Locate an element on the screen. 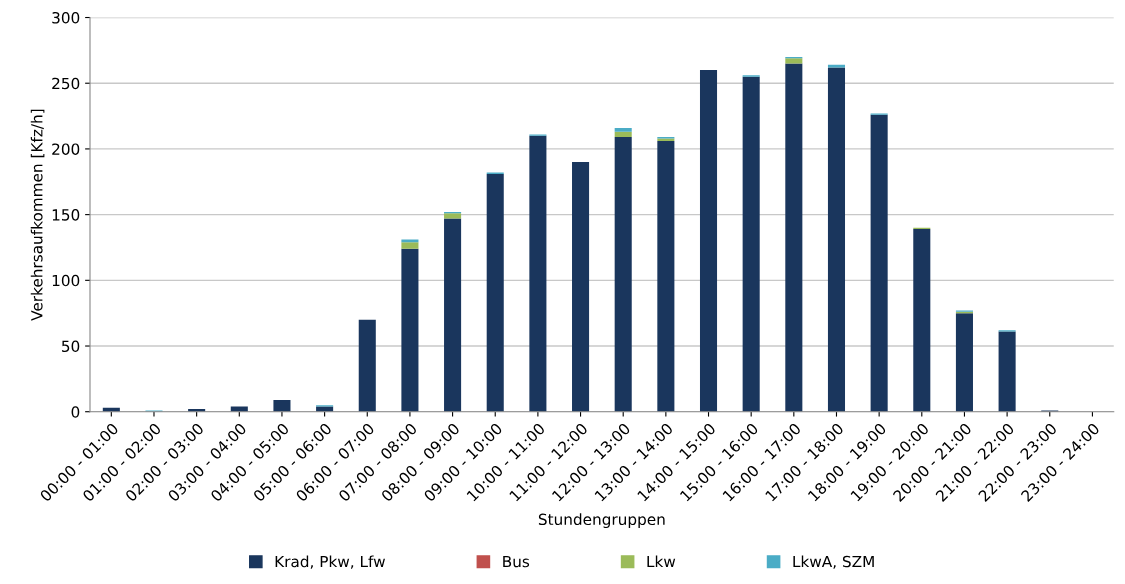  y-tick-label: 250 is located at coordinates (66, 83).